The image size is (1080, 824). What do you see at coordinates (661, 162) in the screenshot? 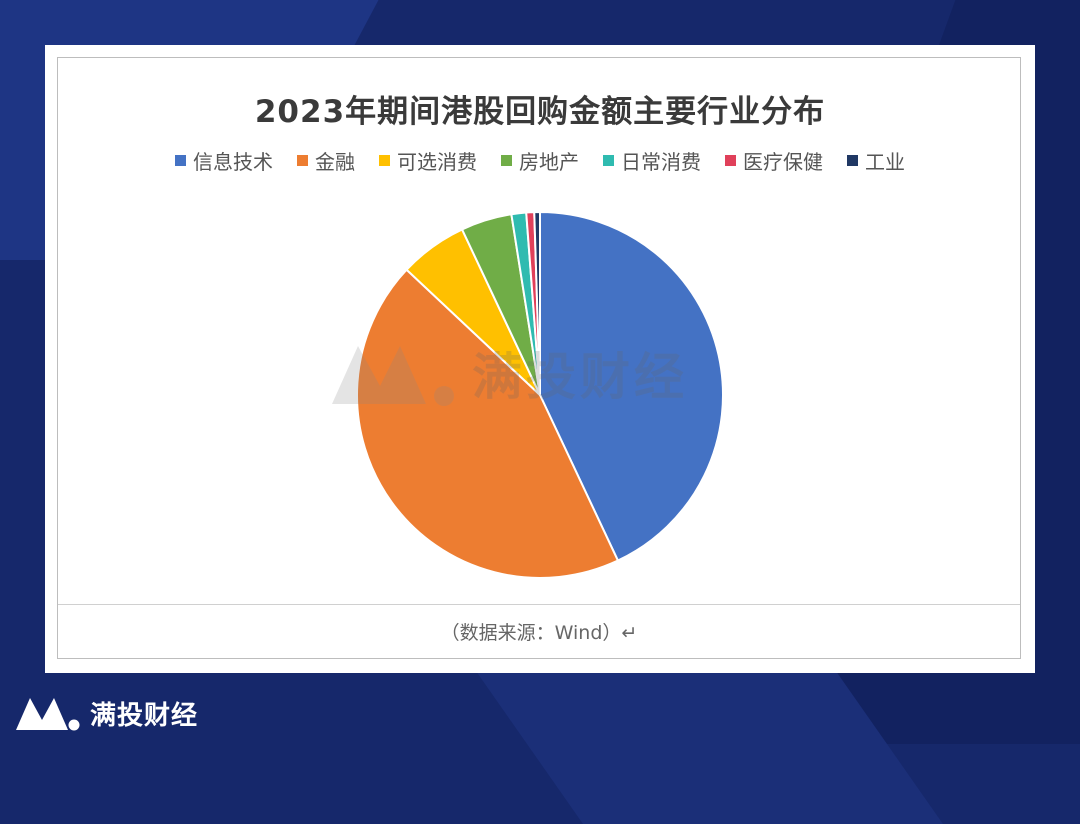
I see `legend-label: 日常消费` at bounding box center [661, 162].